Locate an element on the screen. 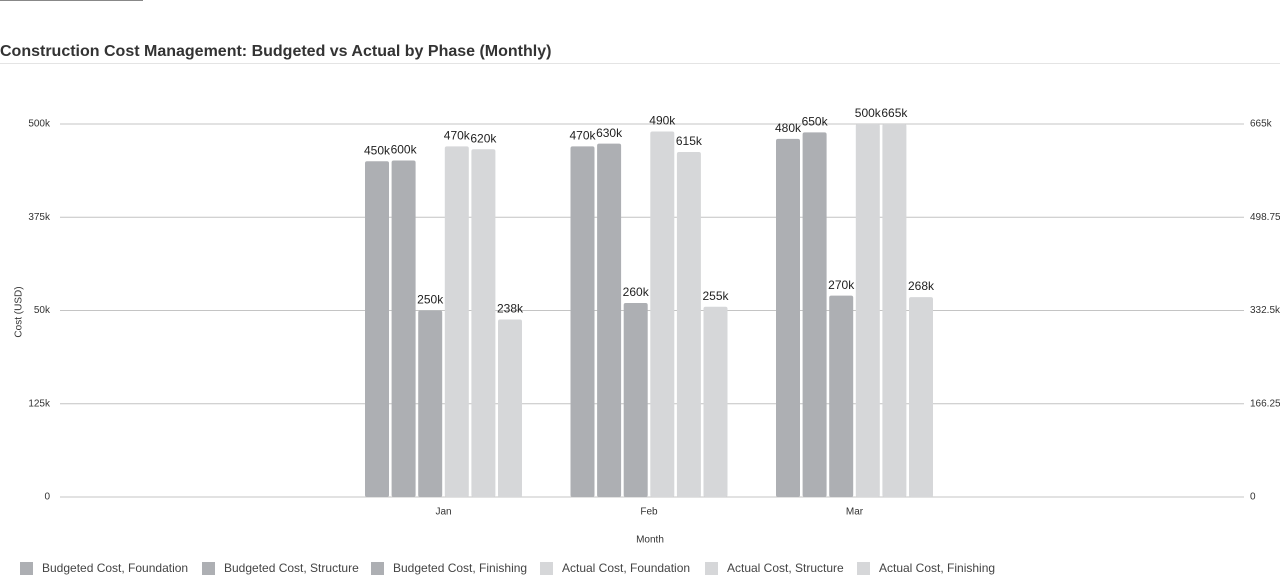 The image size is (1280, 584). y2-tick-label: 0 is located at coordinates (1253, 497).